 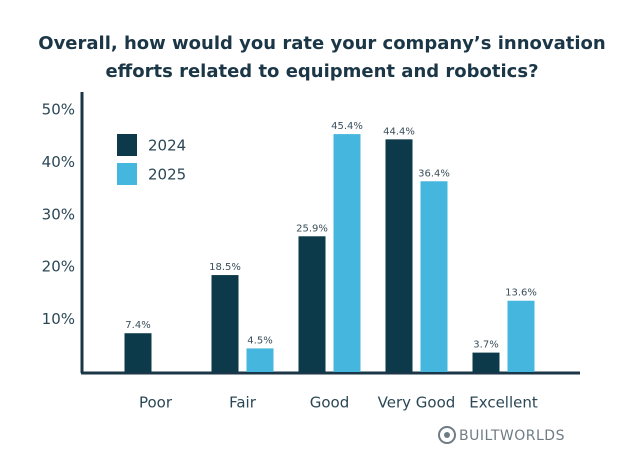 I want to click on value-label: 18.5%, so click(x=225, y=267).